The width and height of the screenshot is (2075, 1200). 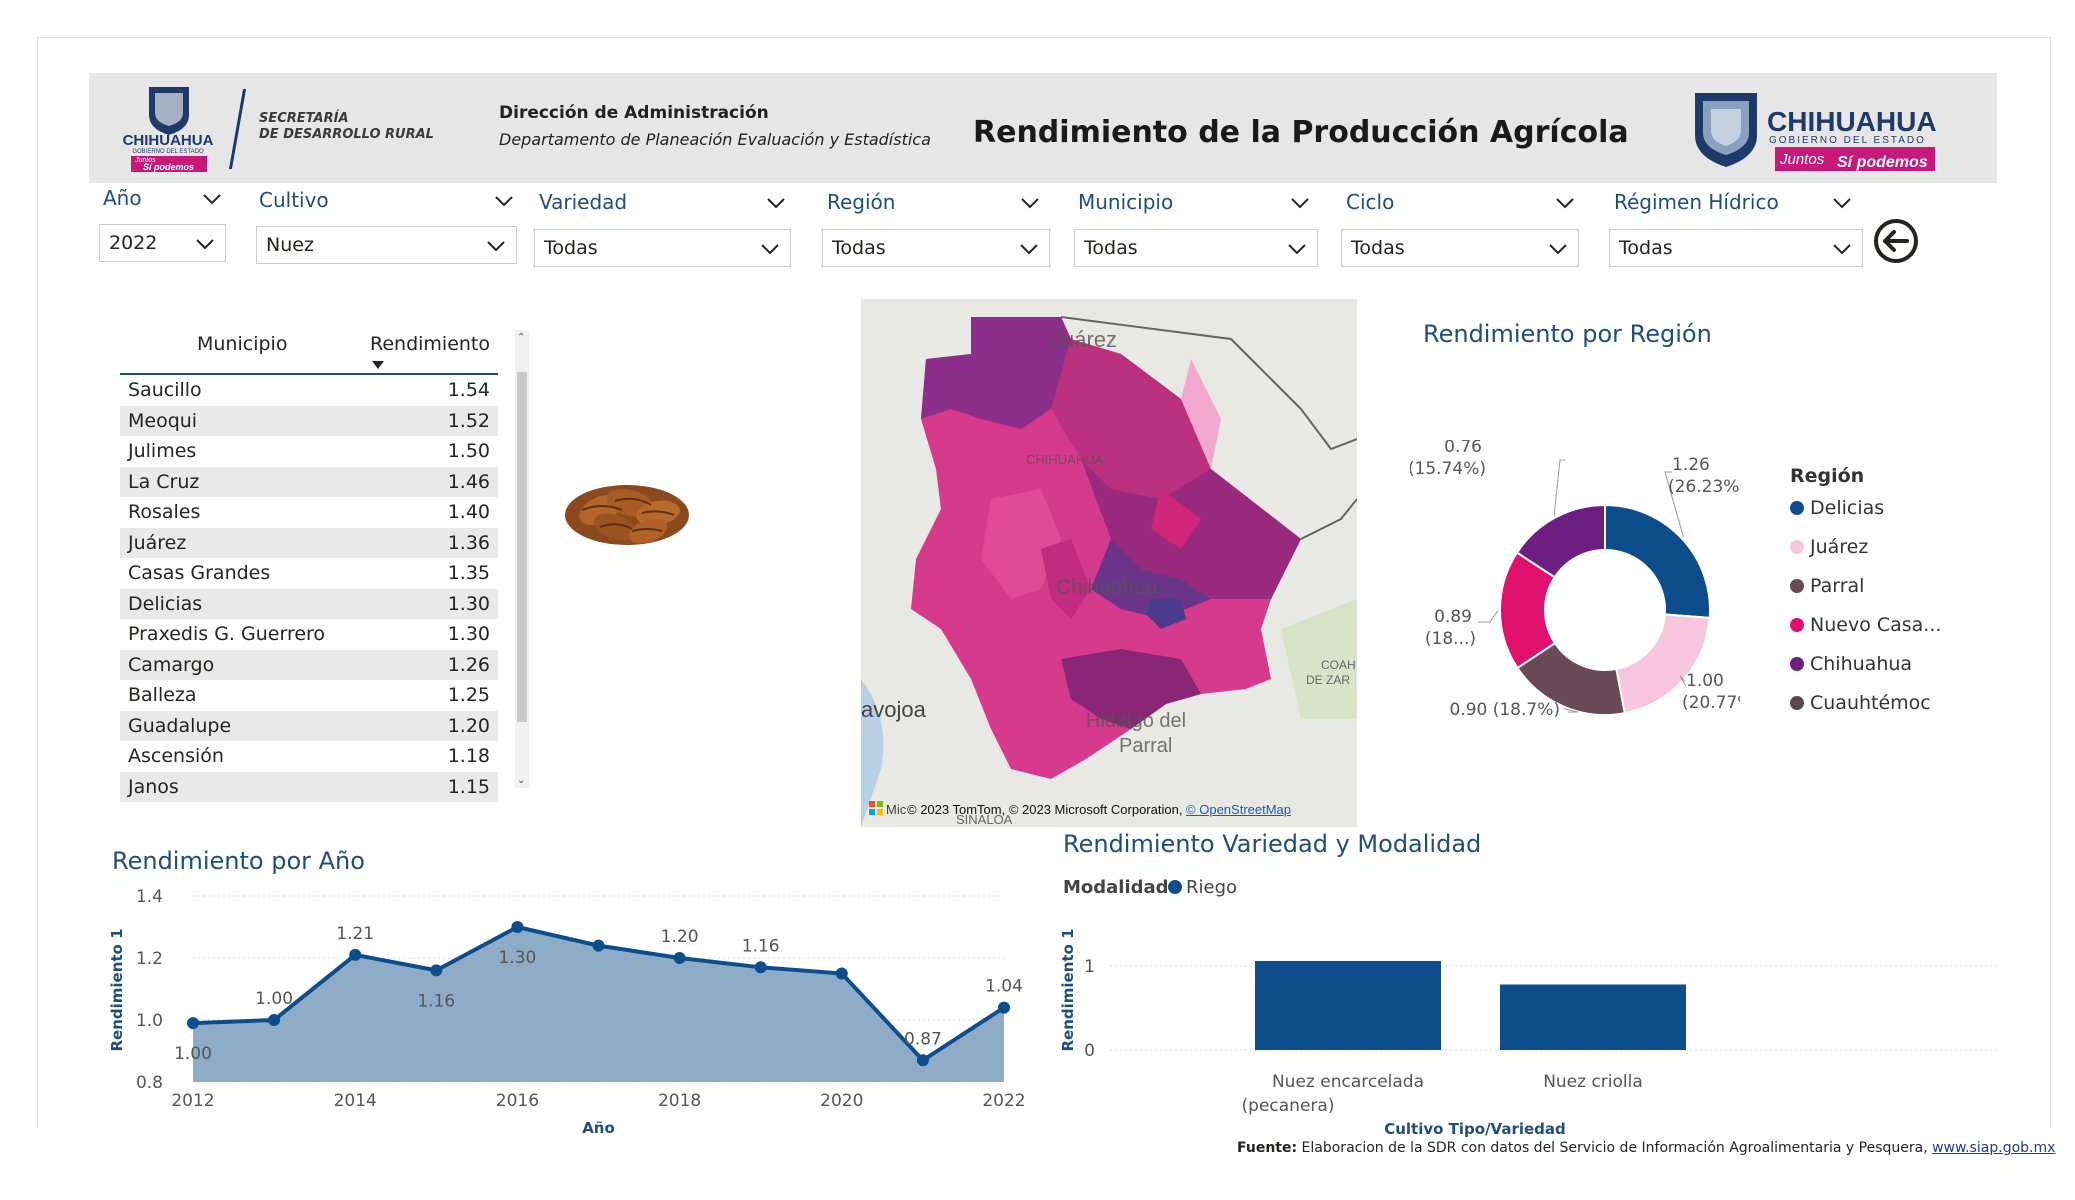 What do you see at coordinates (309, 725) in the screenshot?
I see `table-row: Guadalupe 1.20` at bounding box center [309, 725].